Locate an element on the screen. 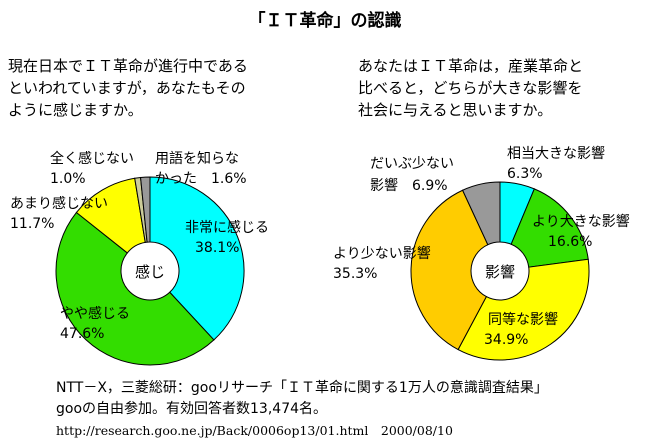 This screenshot has width=650, height=445. slice-label: やや感じる is located at coordinates (95, 313).